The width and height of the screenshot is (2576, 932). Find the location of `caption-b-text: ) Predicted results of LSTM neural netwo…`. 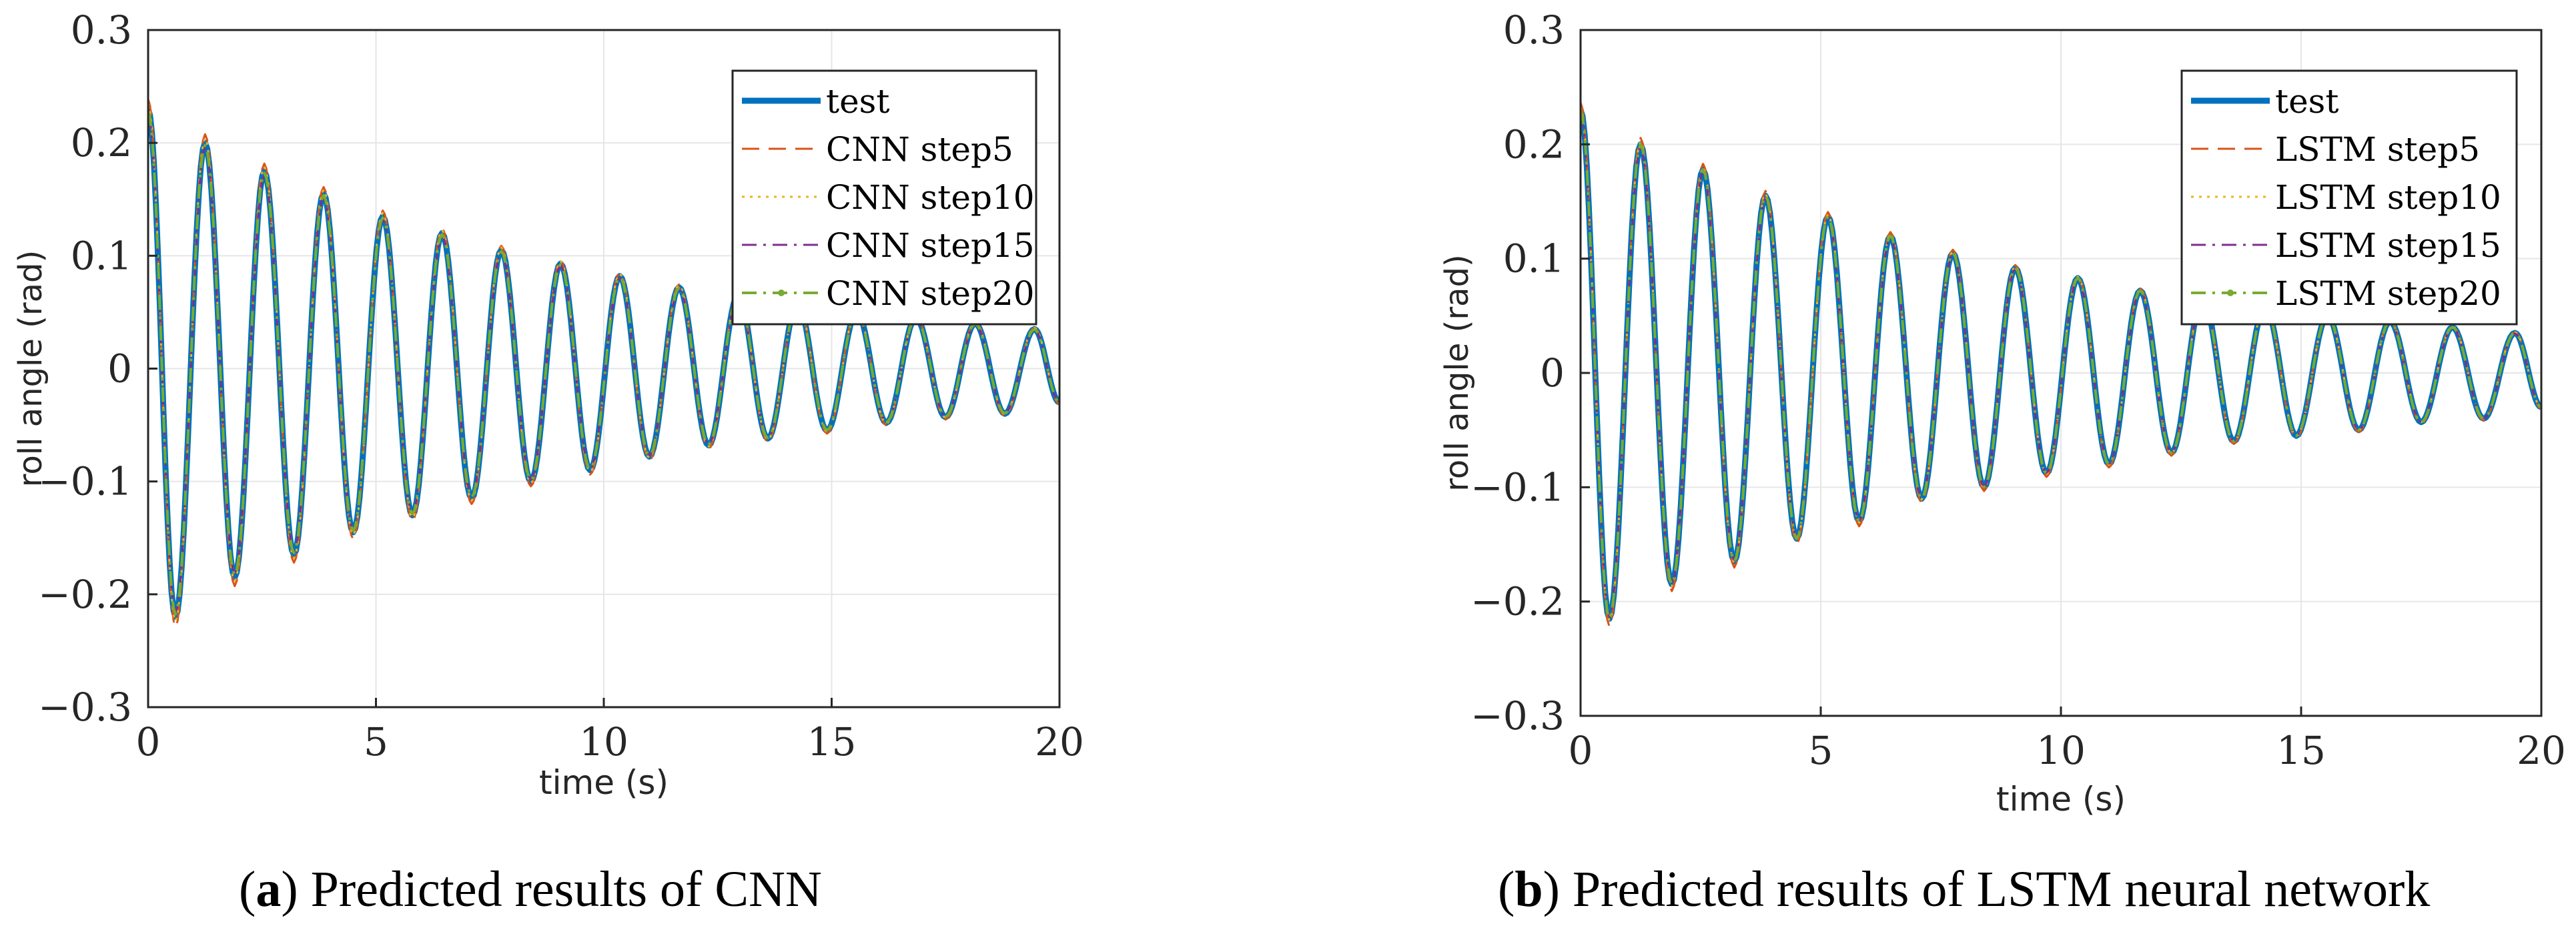

caption-b-text: ) Predicted results of LSTM neural netwo… is located at coordinates (1987, 889).